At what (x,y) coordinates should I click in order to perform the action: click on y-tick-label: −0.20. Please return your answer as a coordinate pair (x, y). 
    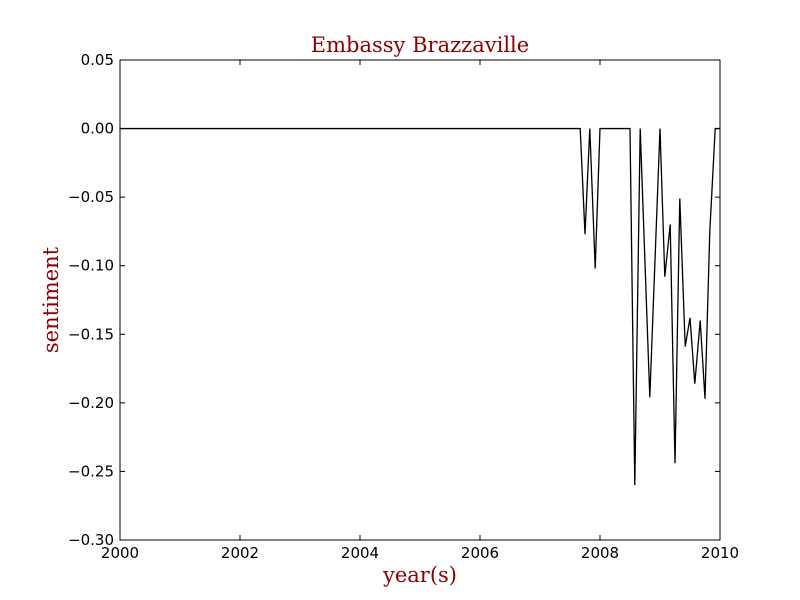
    Looking at the image, I should click on (91, 403).